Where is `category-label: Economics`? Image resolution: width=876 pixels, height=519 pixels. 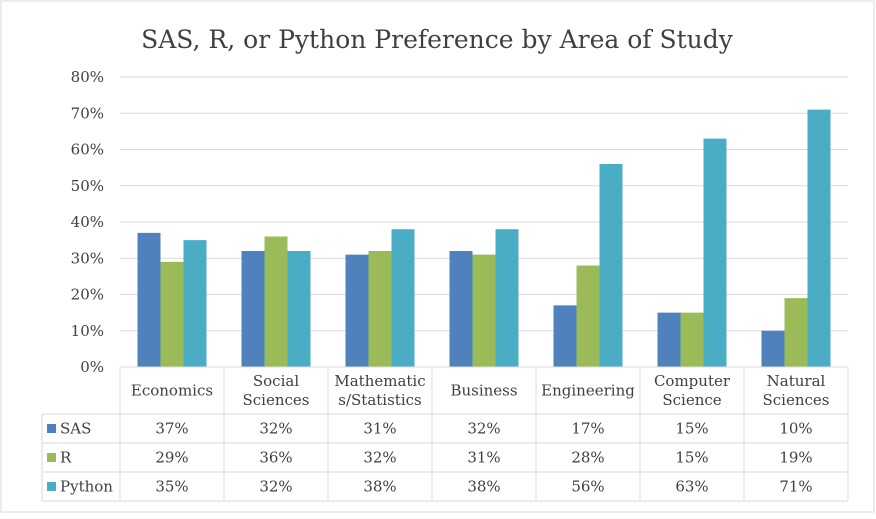
category-label: Economics is located at coordinates (172, 391).